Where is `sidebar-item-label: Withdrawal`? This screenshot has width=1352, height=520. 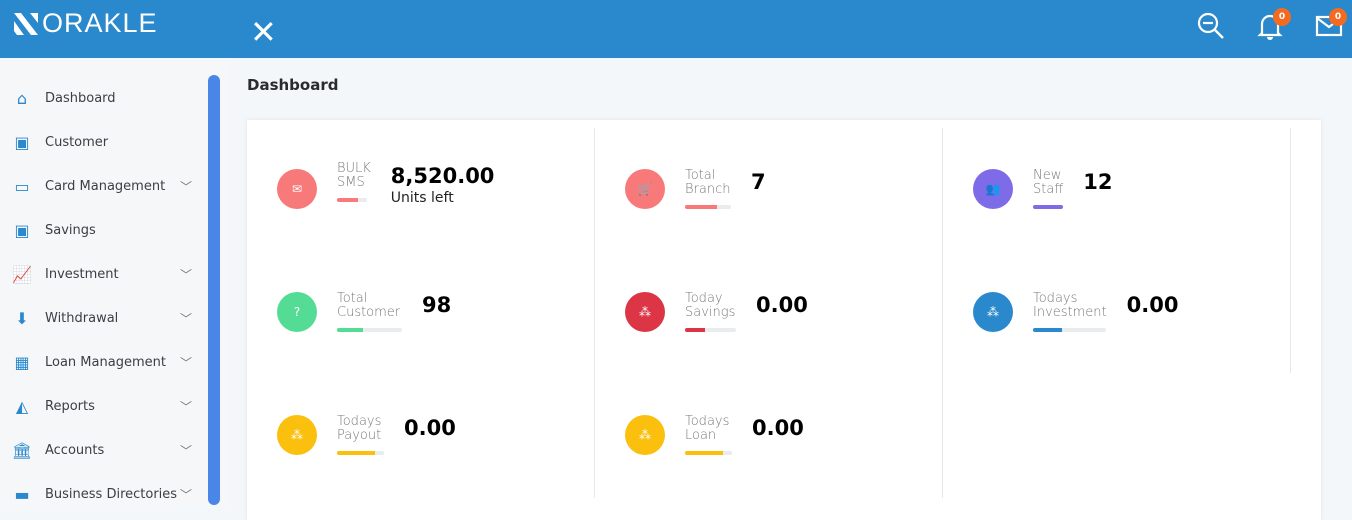 sidebar-item-label: Withdrawal is located at coordinates (82, 318).